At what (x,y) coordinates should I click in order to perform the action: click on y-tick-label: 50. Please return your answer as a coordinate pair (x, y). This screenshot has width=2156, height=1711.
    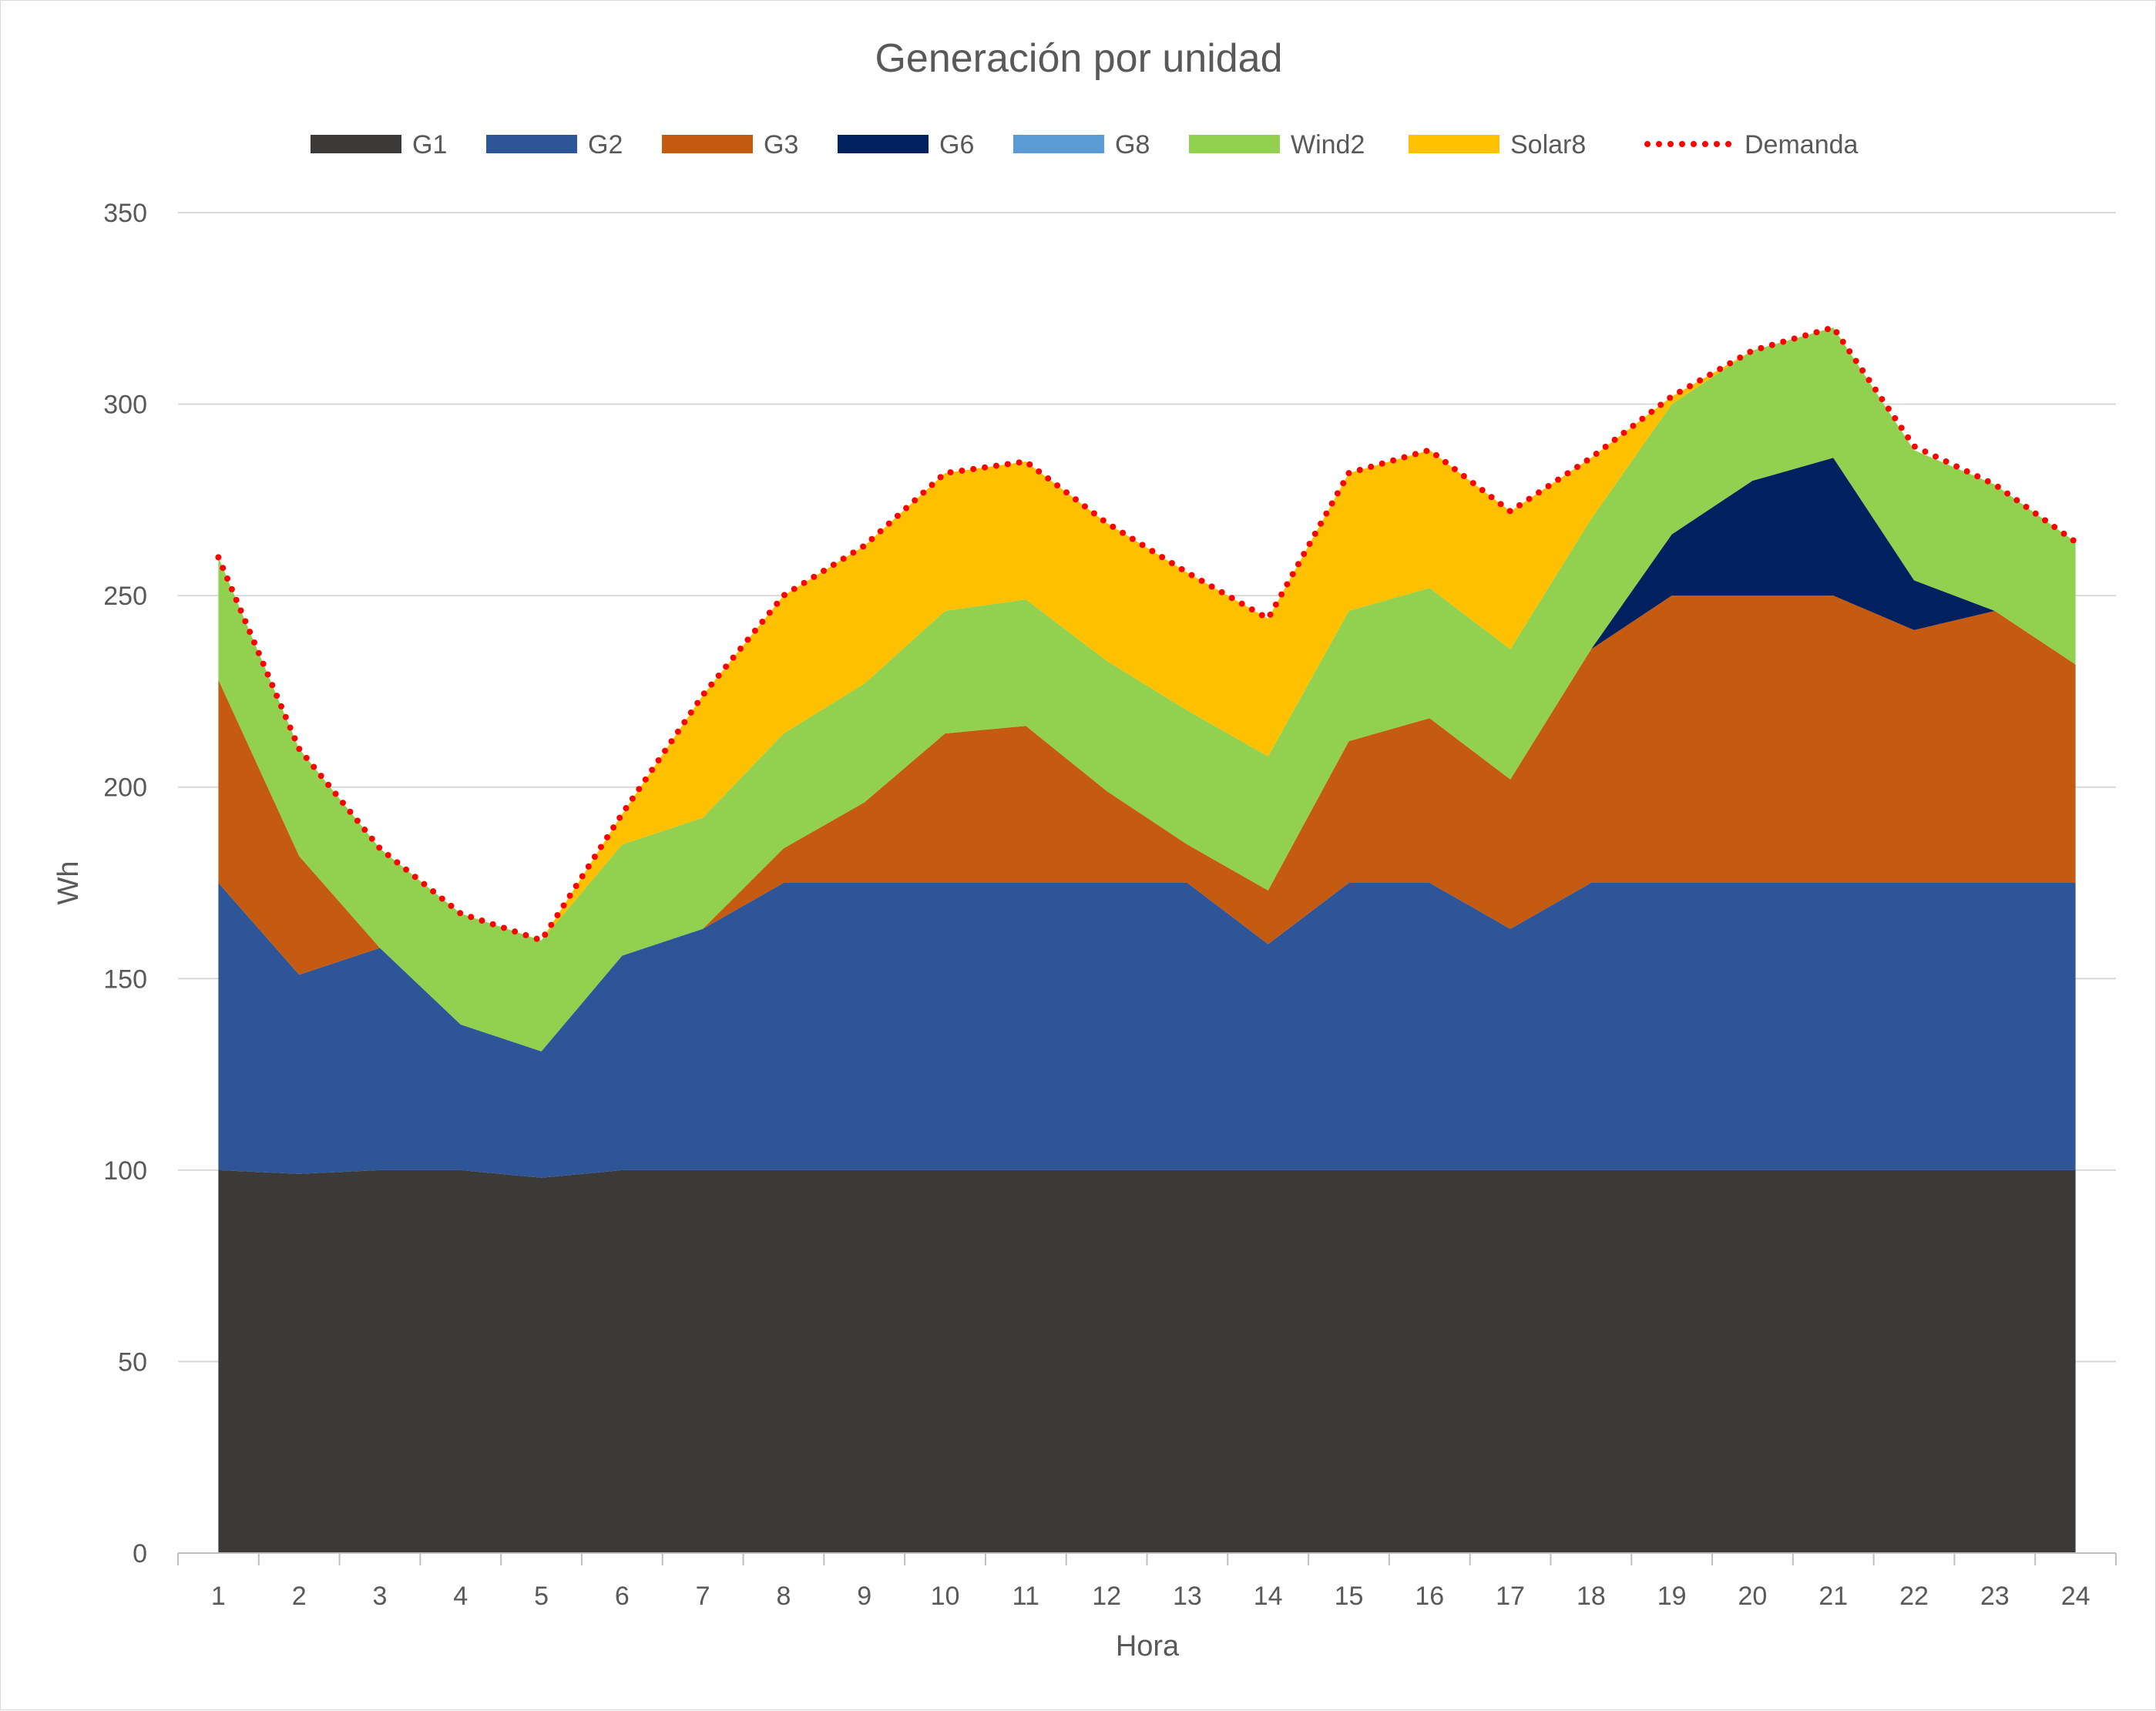
    Looking at the image, I should click on (132, 1362).